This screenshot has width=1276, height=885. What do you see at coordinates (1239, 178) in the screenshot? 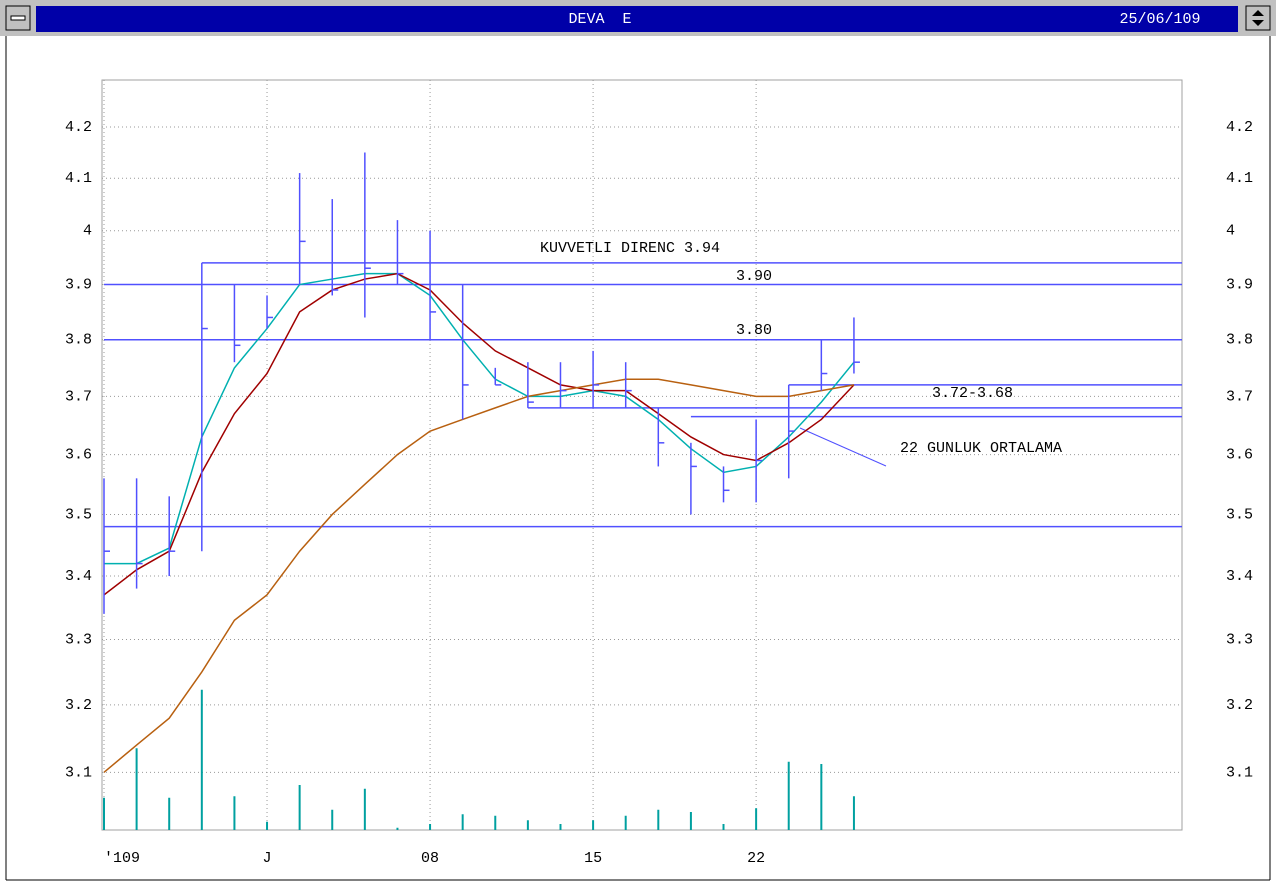
I see `y-tick-label-right: 4.1` at bounding box center [1239, 178].